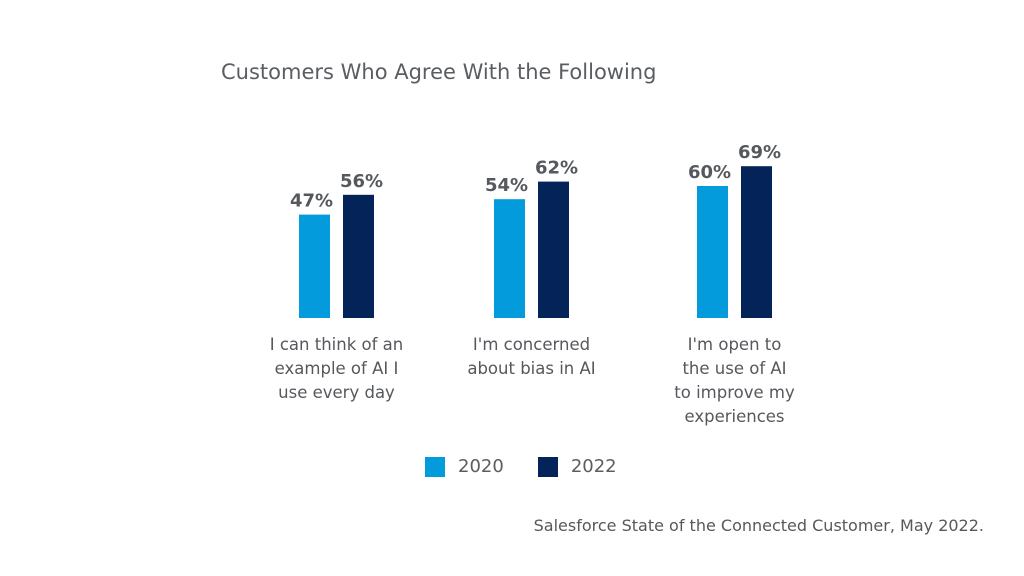 The width and height of the screenshot is (1024, 576). Describe the element at coordinates (712, 252) in the screenshot. I see `bar-2020-cat3` at that location.